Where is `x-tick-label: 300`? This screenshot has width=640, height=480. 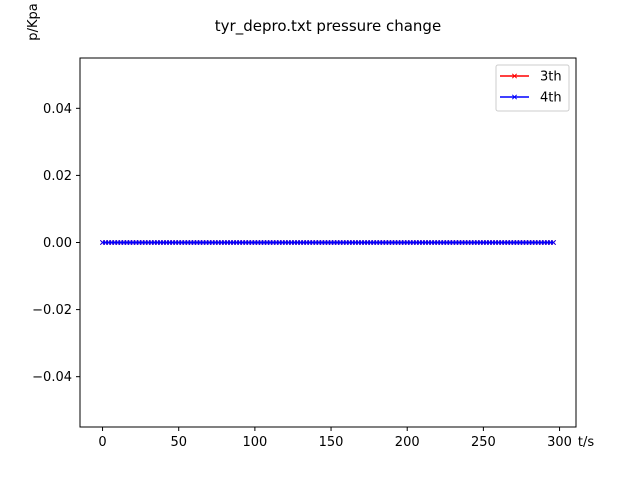
x-tick-label: 300 is located at coordinates (559, 442).